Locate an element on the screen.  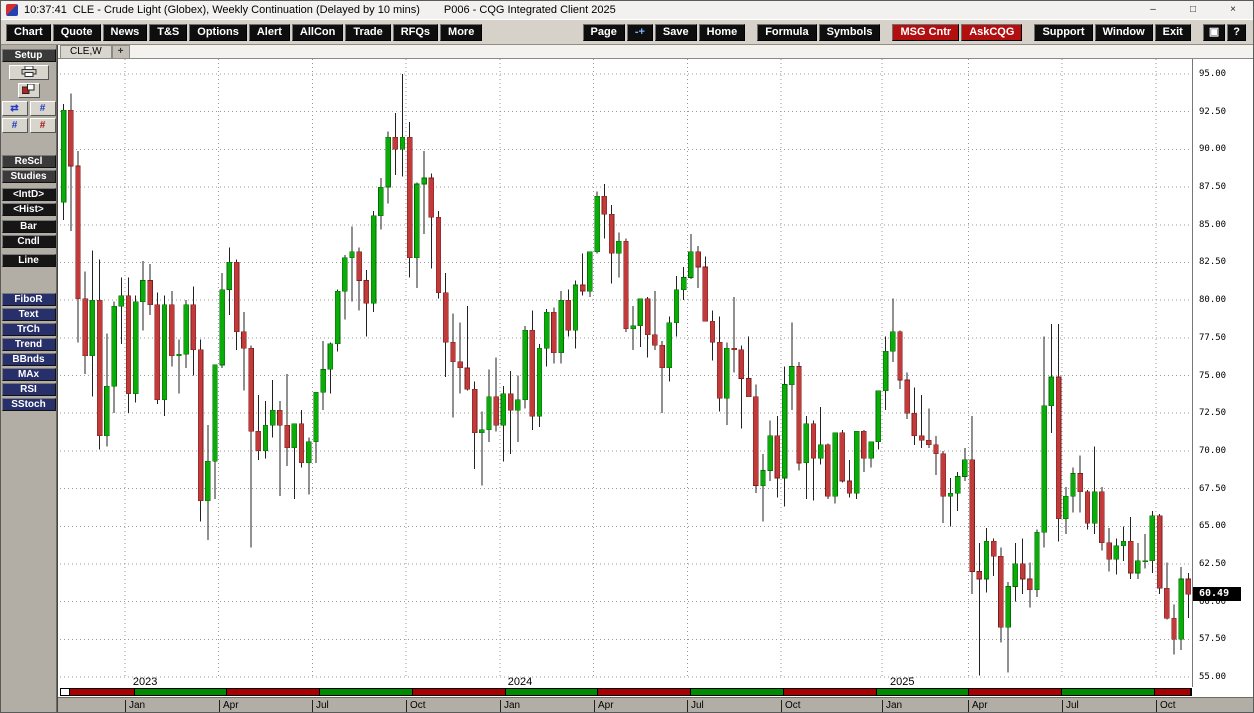
help-button: ? is located at coordinates (1236, 32).